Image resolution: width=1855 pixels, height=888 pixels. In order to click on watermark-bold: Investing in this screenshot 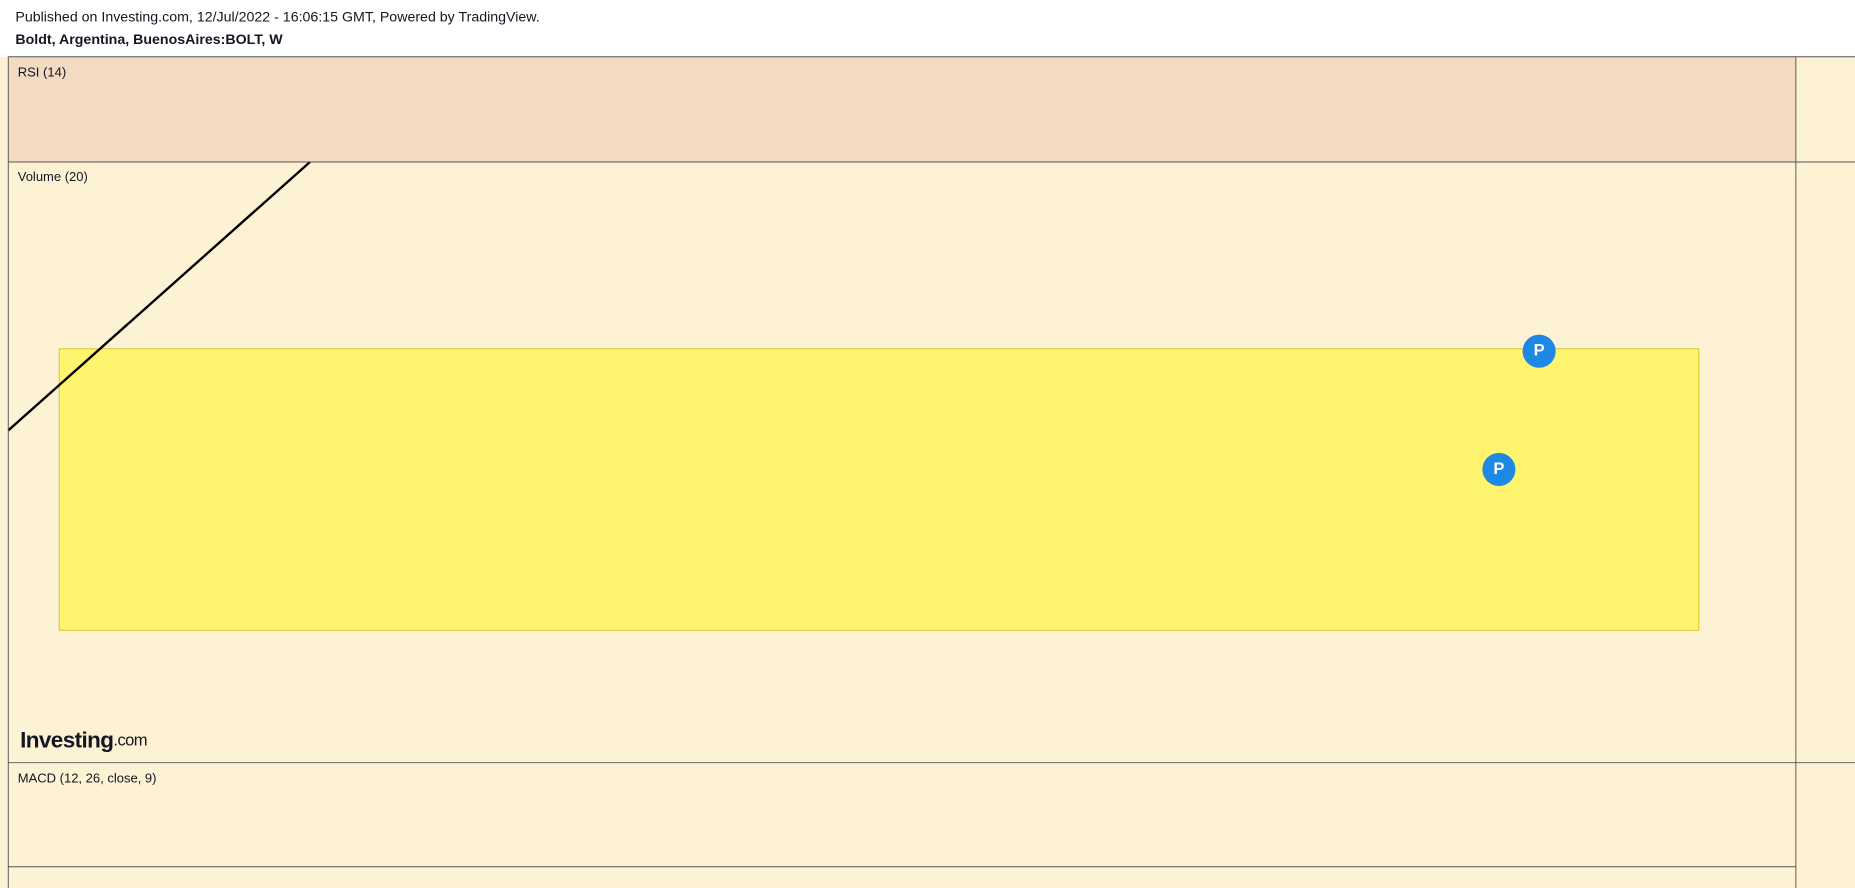, I will do `click(66, 739)`.